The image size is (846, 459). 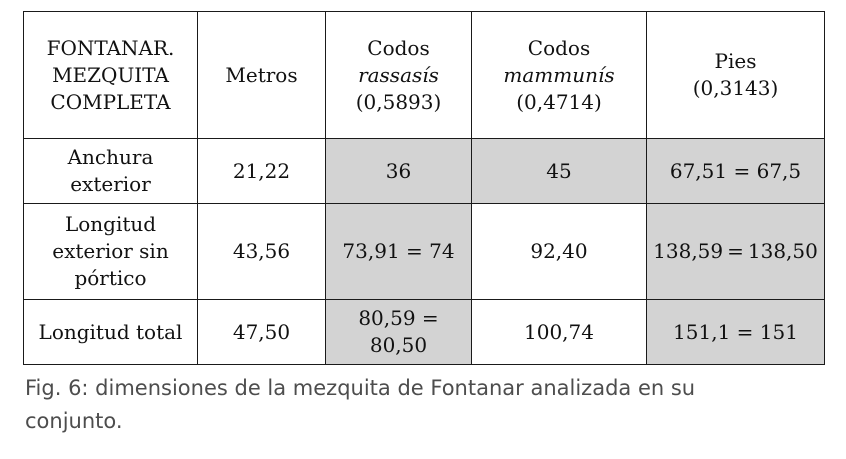 What do you see at coordinates (110, 157) in the screenshot?
I see `row-label-line: Anchura` at bounding box center [110, 157].